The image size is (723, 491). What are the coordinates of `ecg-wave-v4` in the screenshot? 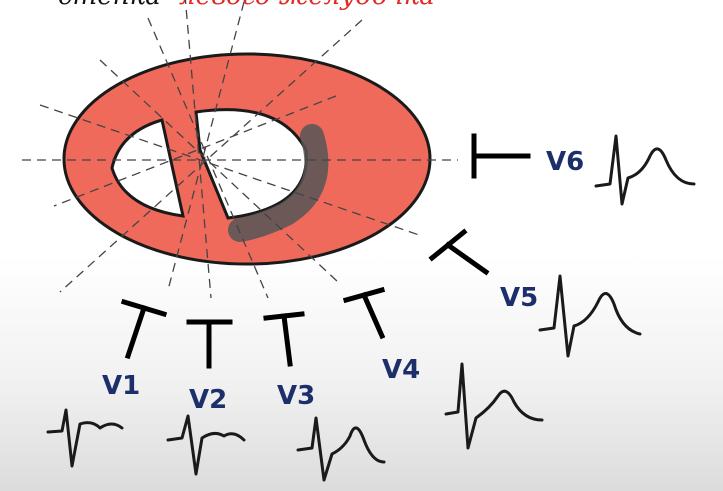 It's located at (494, 406).